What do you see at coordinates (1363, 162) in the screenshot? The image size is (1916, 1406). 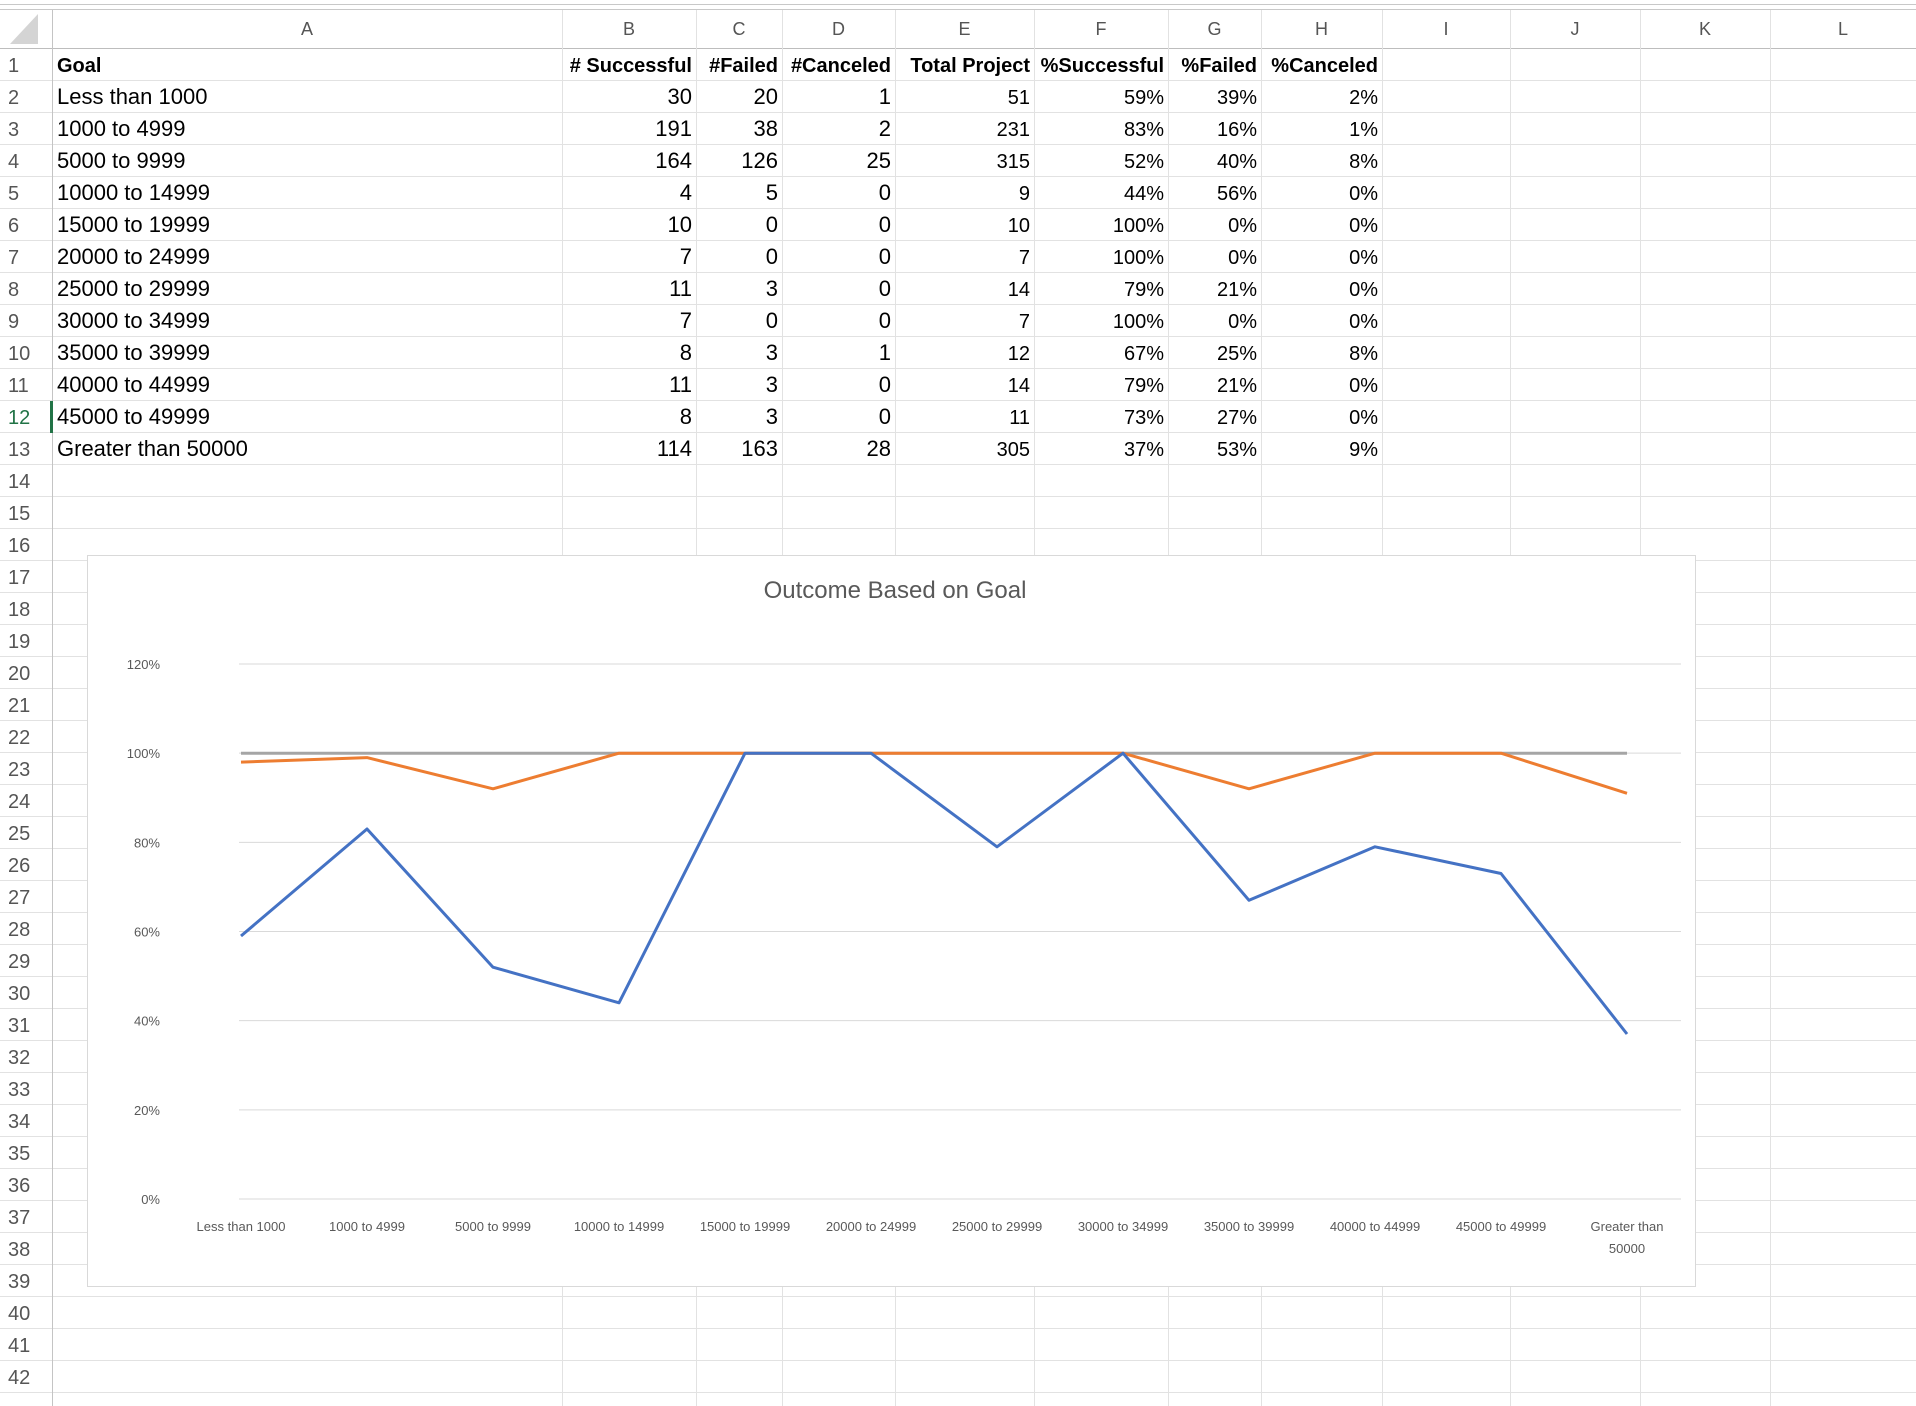 I see `value-cell: 8%` at bounding box center [1363, 162].